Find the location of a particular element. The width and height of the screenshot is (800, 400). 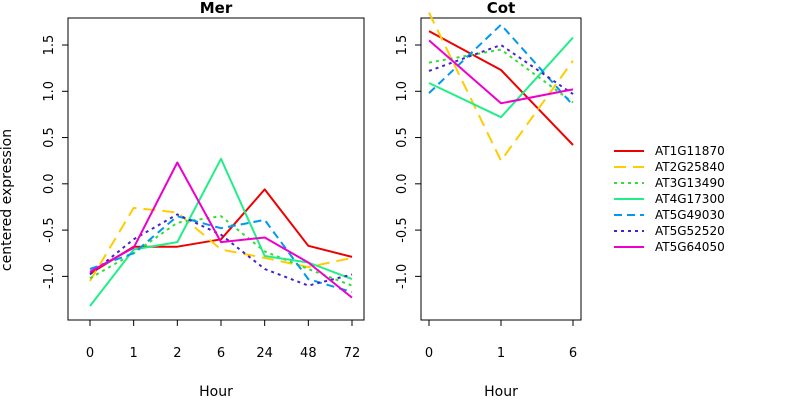

legend-label-at5g49030: AT5G49030 is located at coordinates (690, 215).